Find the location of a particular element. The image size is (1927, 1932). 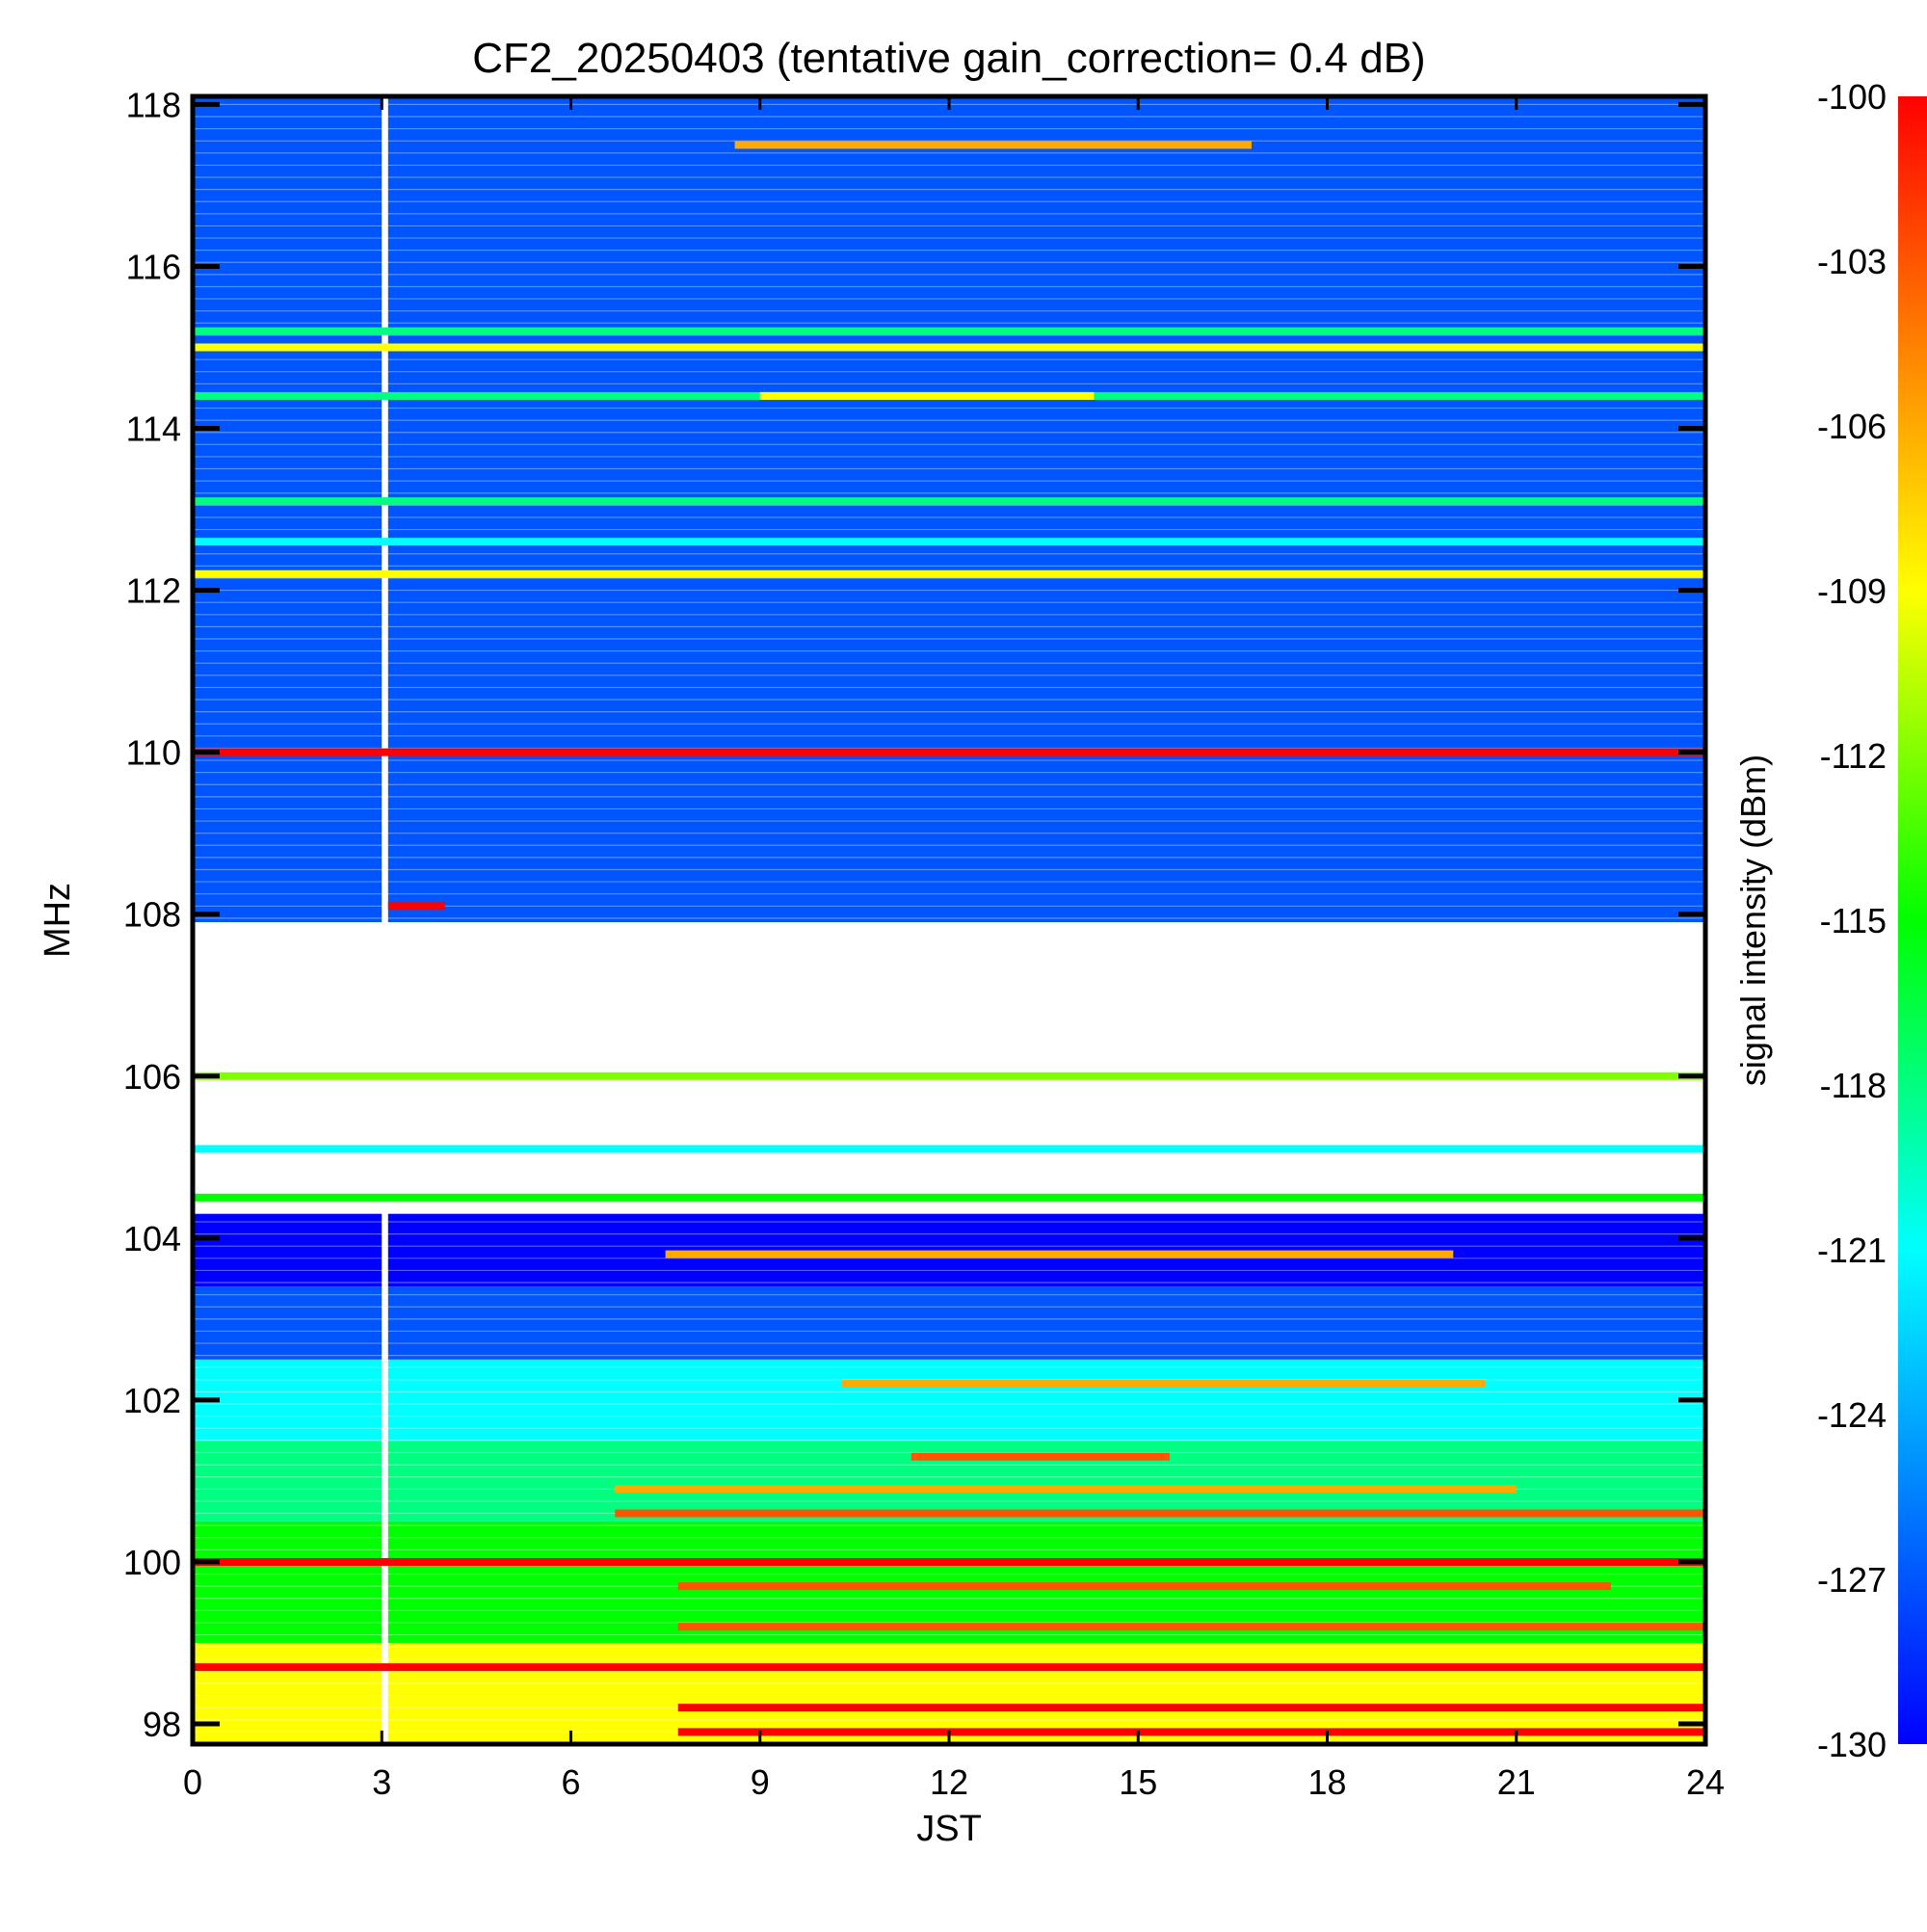

y-tick-label: 104 is located at coordinates (152, 1238).